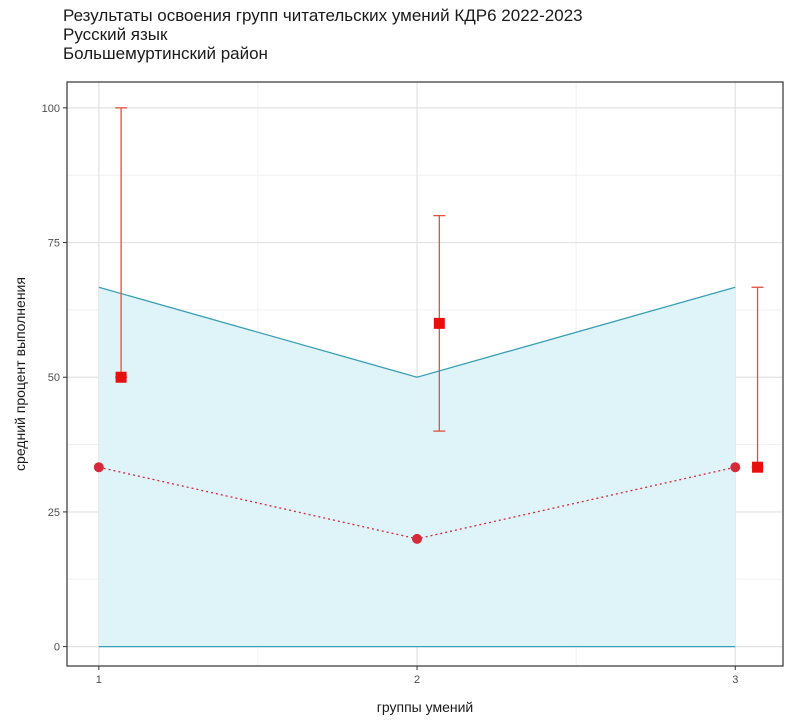  What do you see at coordinates (417, 680) in the screenshot?
I see `x-tick-label: 2` at bounding box center [417, 680].